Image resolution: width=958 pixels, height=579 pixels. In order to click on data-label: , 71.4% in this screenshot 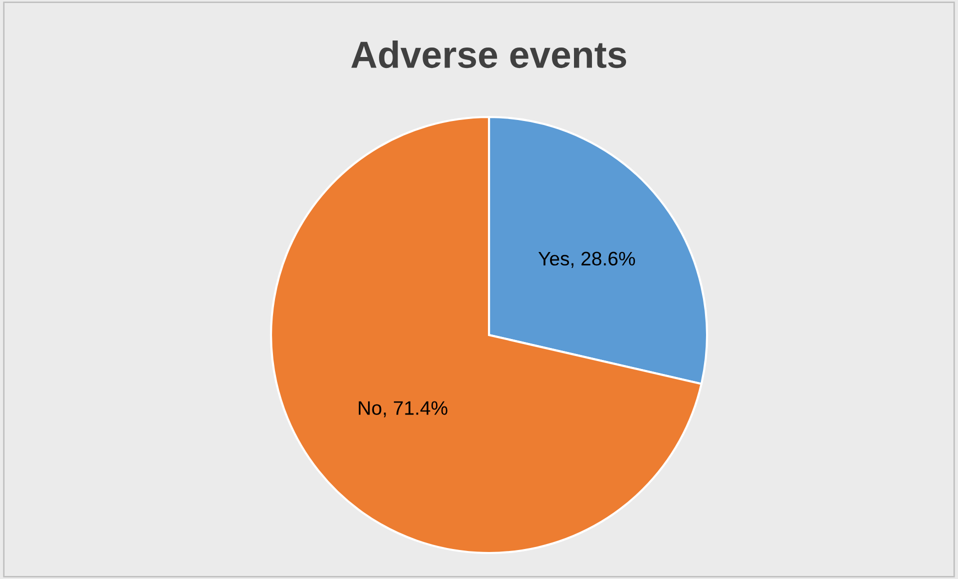, I will do `click(416, 409)`.